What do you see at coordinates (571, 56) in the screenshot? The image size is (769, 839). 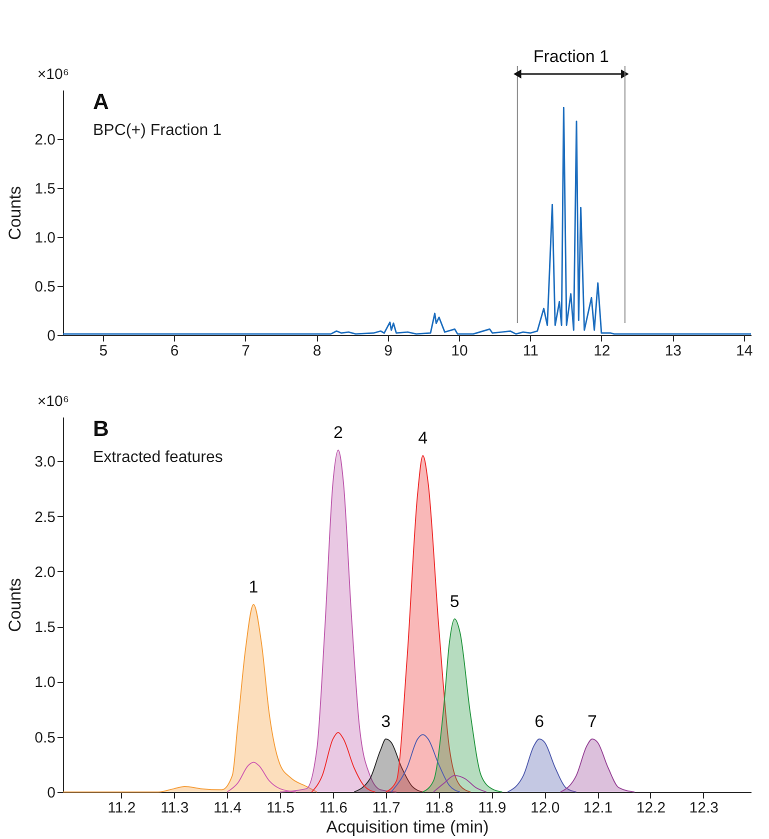 I see `ref-line-label: Fraction 1` at bounding box center [571, 56].